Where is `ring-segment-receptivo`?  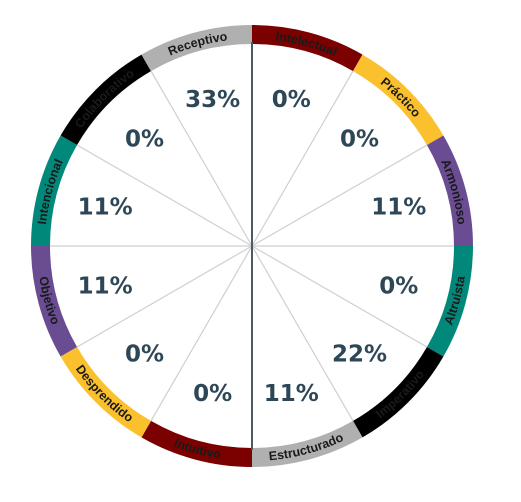
ring-segment-receptivo is located at coordinates (196, 48).